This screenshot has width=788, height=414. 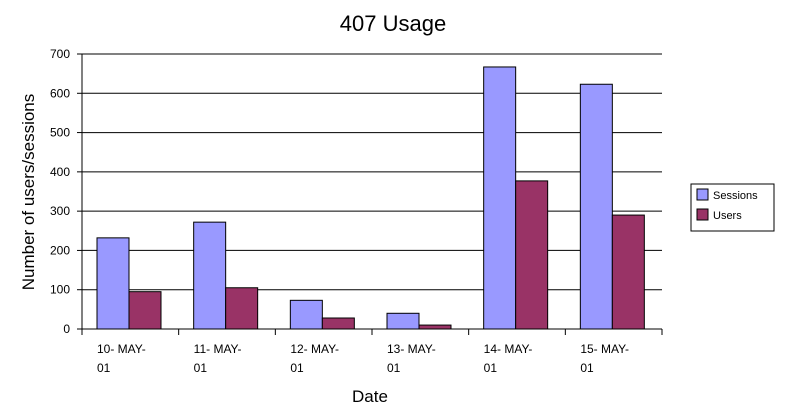 What do you see at coordinates (60, 290) in the screenshot?
I see `y-tick-label: 100` at bounding box center [60, 290].